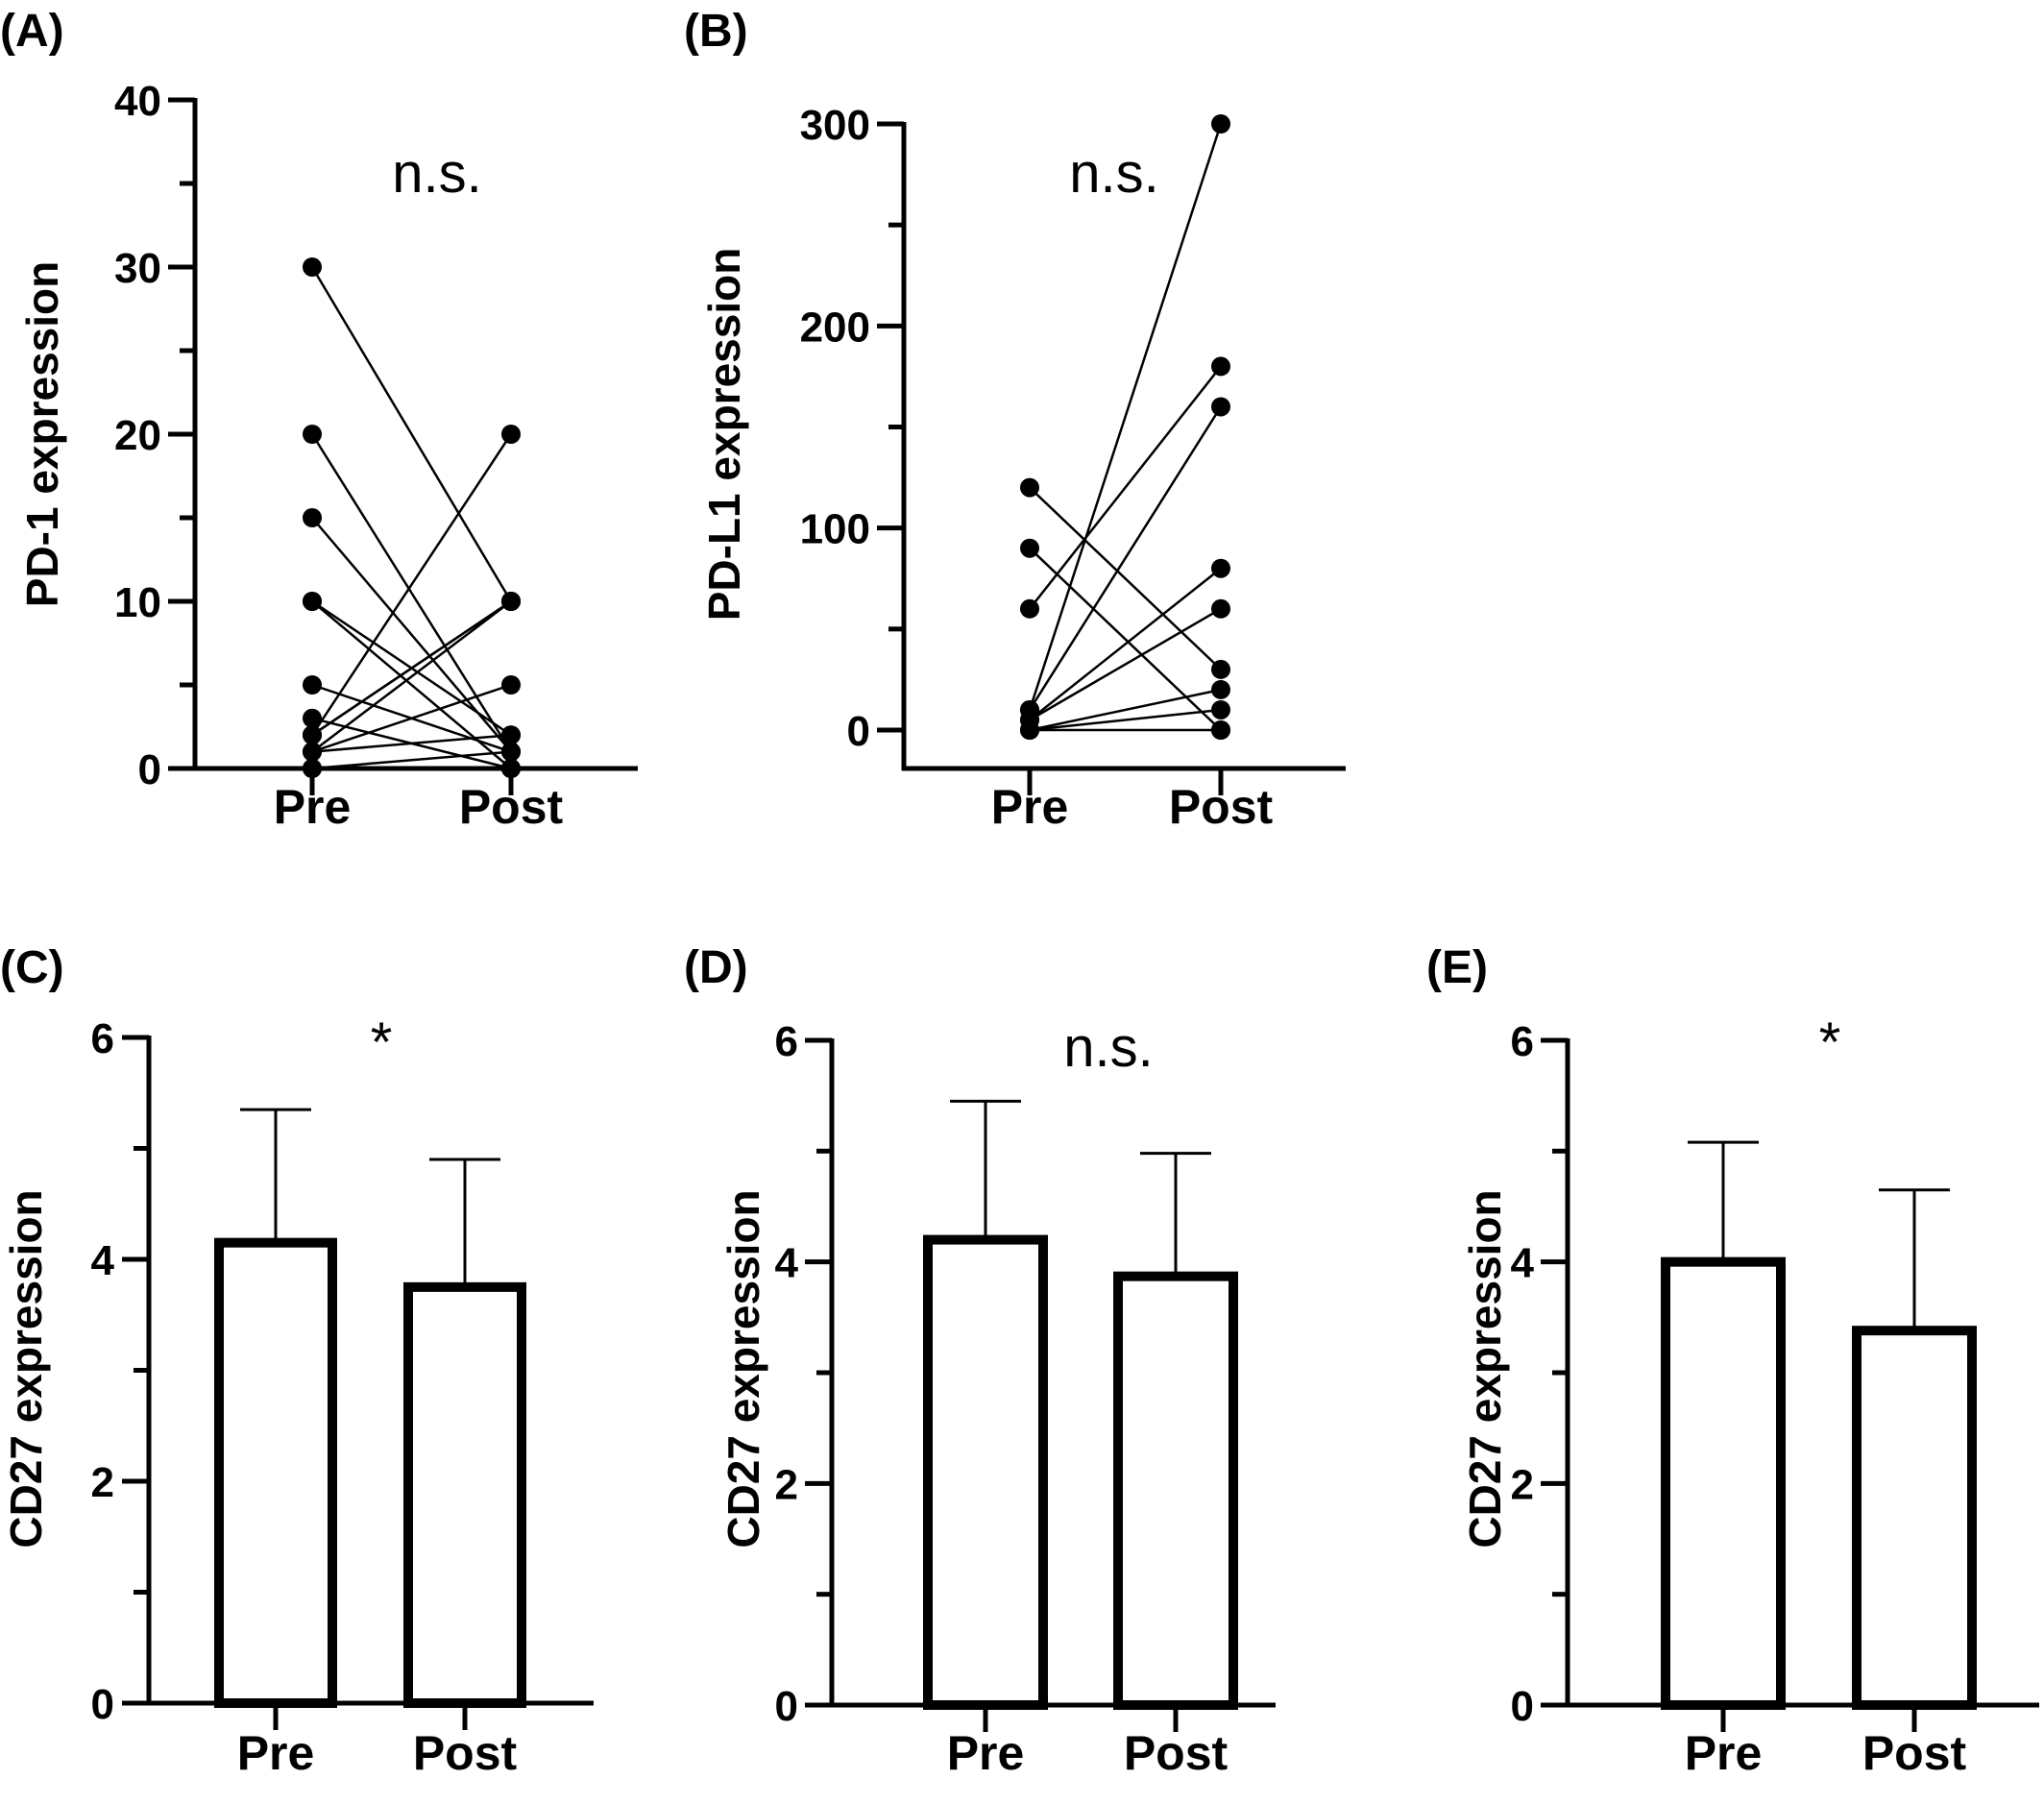 Image resolution: width=2044 pixels, height=1804 pixels. I want to click on panel-c: (C) 0 2 4 6 Pre Post CD27 expression *, so click(297, 1361).